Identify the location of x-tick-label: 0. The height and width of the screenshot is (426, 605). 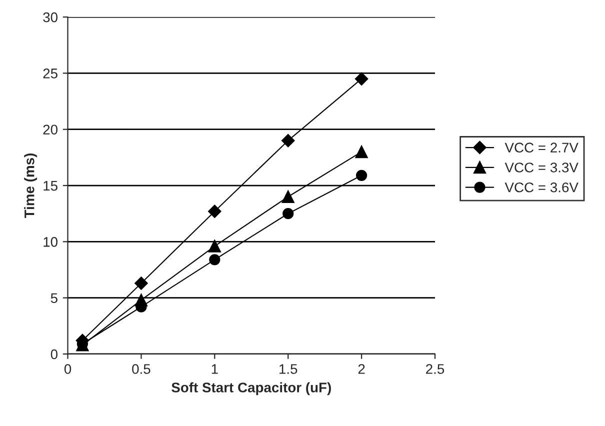
(68, 369).